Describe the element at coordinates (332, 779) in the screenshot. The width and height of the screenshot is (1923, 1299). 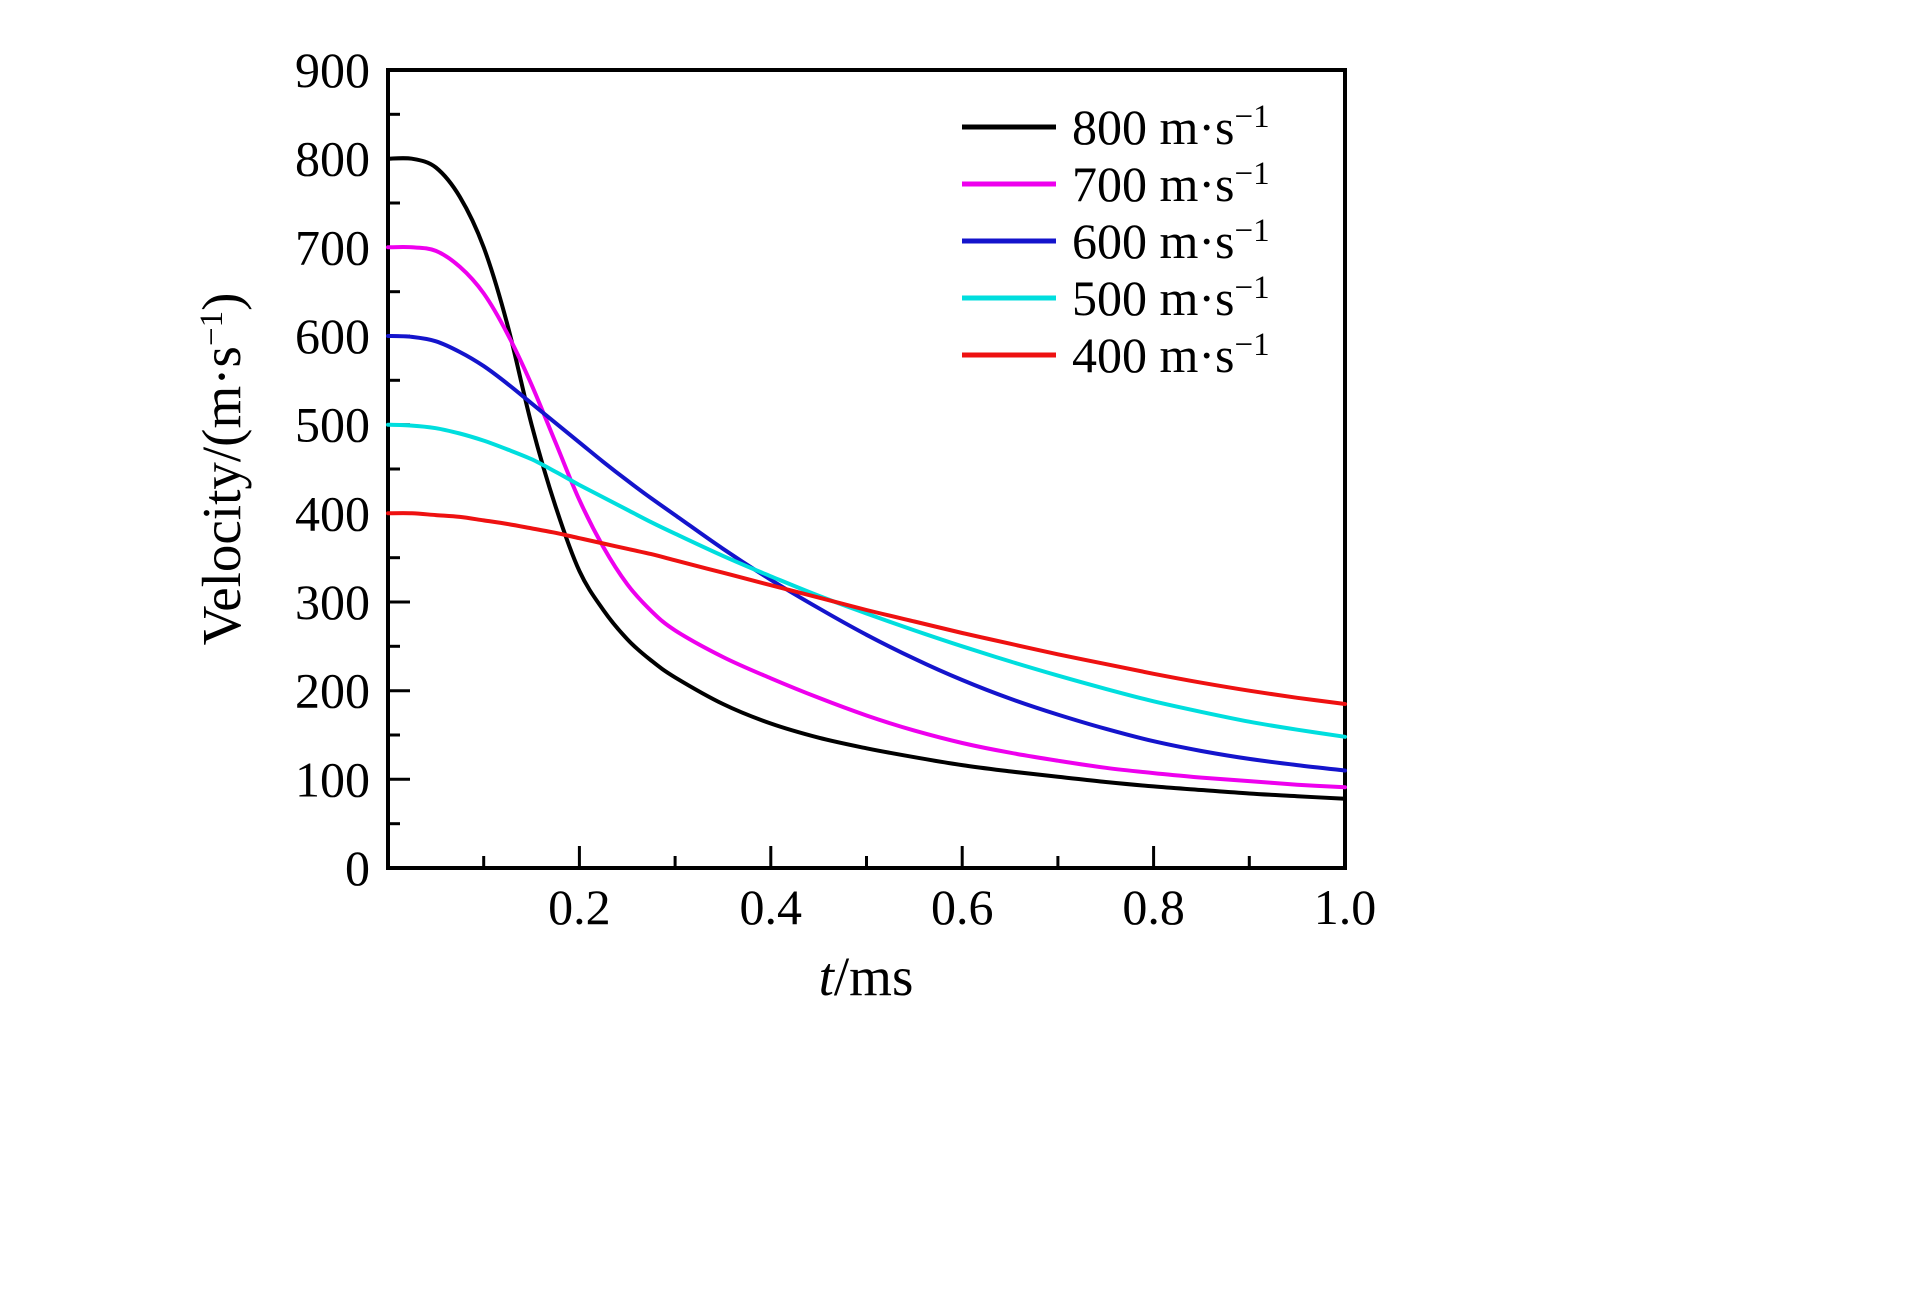
I see `tick-label: 100` at that location.